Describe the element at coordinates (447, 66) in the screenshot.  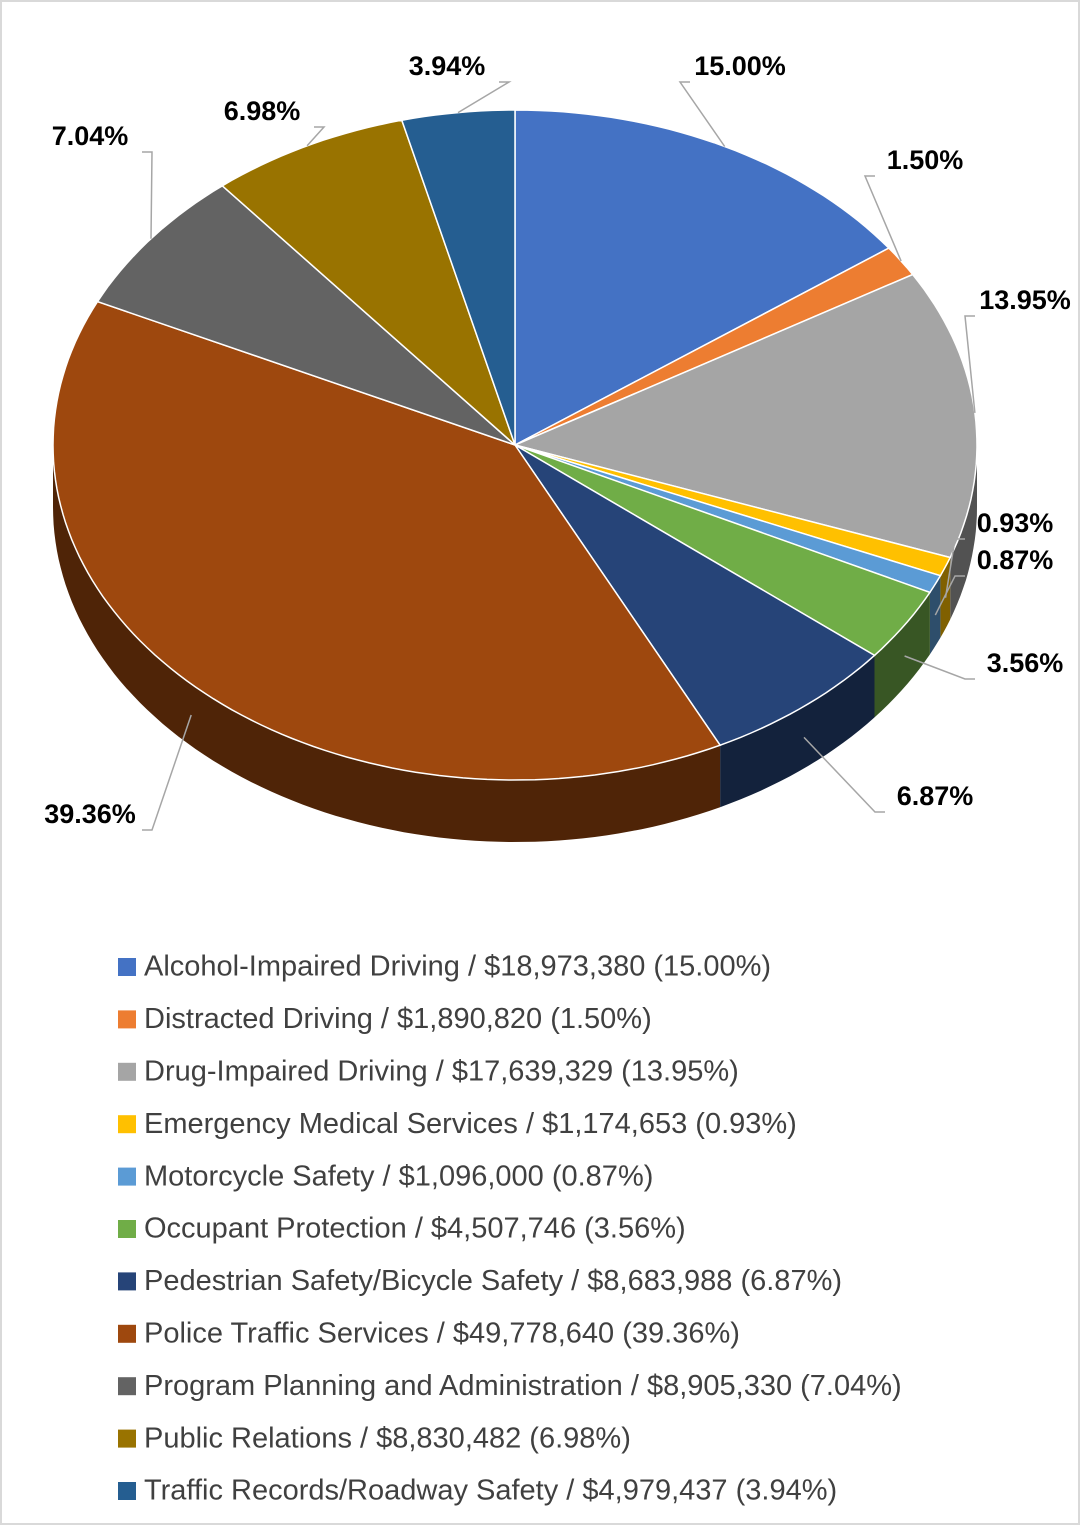
I see `data-label: 3.94%` at that location.